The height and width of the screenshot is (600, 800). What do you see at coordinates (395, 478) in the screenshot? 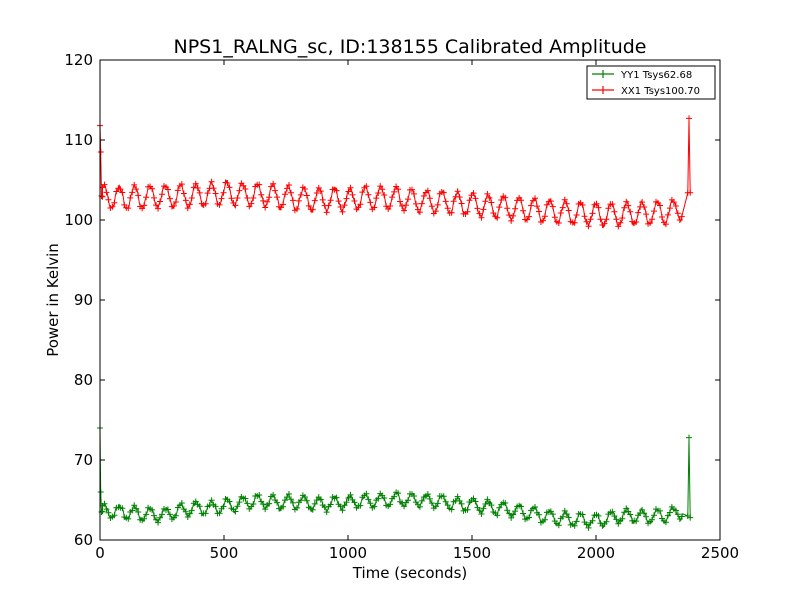
I see `series-markers-yy1` at bounding box center [395, 478].